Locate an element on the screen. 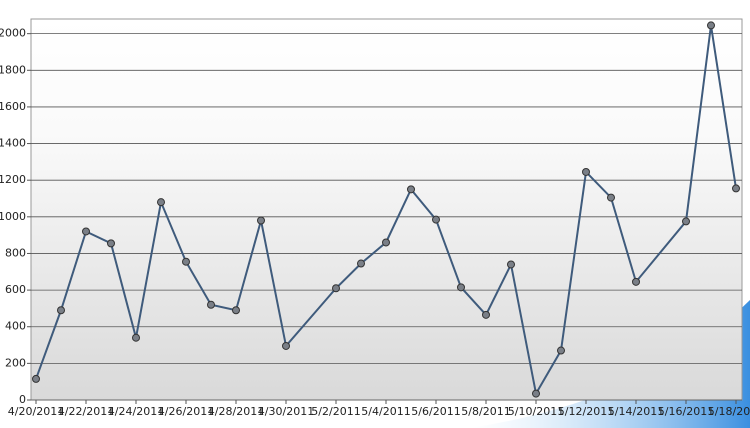 The width and height of the screenshot is (750, 428). x-tick-label: 4/20/2011 is located at coordinates (36, 411).